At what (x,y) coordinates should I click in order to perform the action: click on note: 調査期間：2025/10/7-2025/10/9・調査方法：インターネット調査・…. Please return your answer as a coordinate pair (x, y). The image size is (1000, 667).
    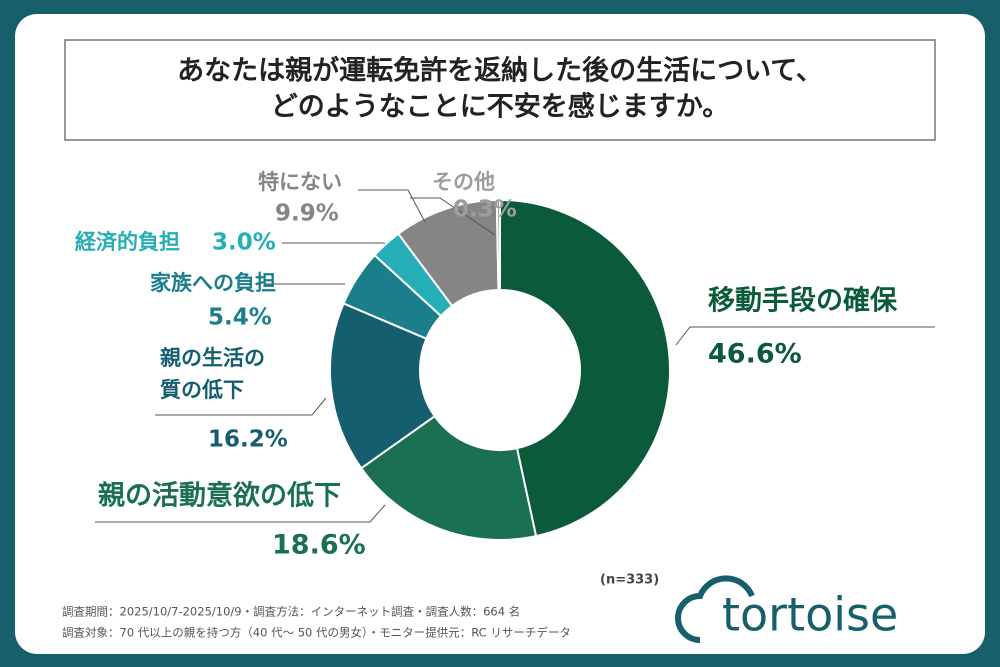
    Looking at the image, I should click on (291, 612).